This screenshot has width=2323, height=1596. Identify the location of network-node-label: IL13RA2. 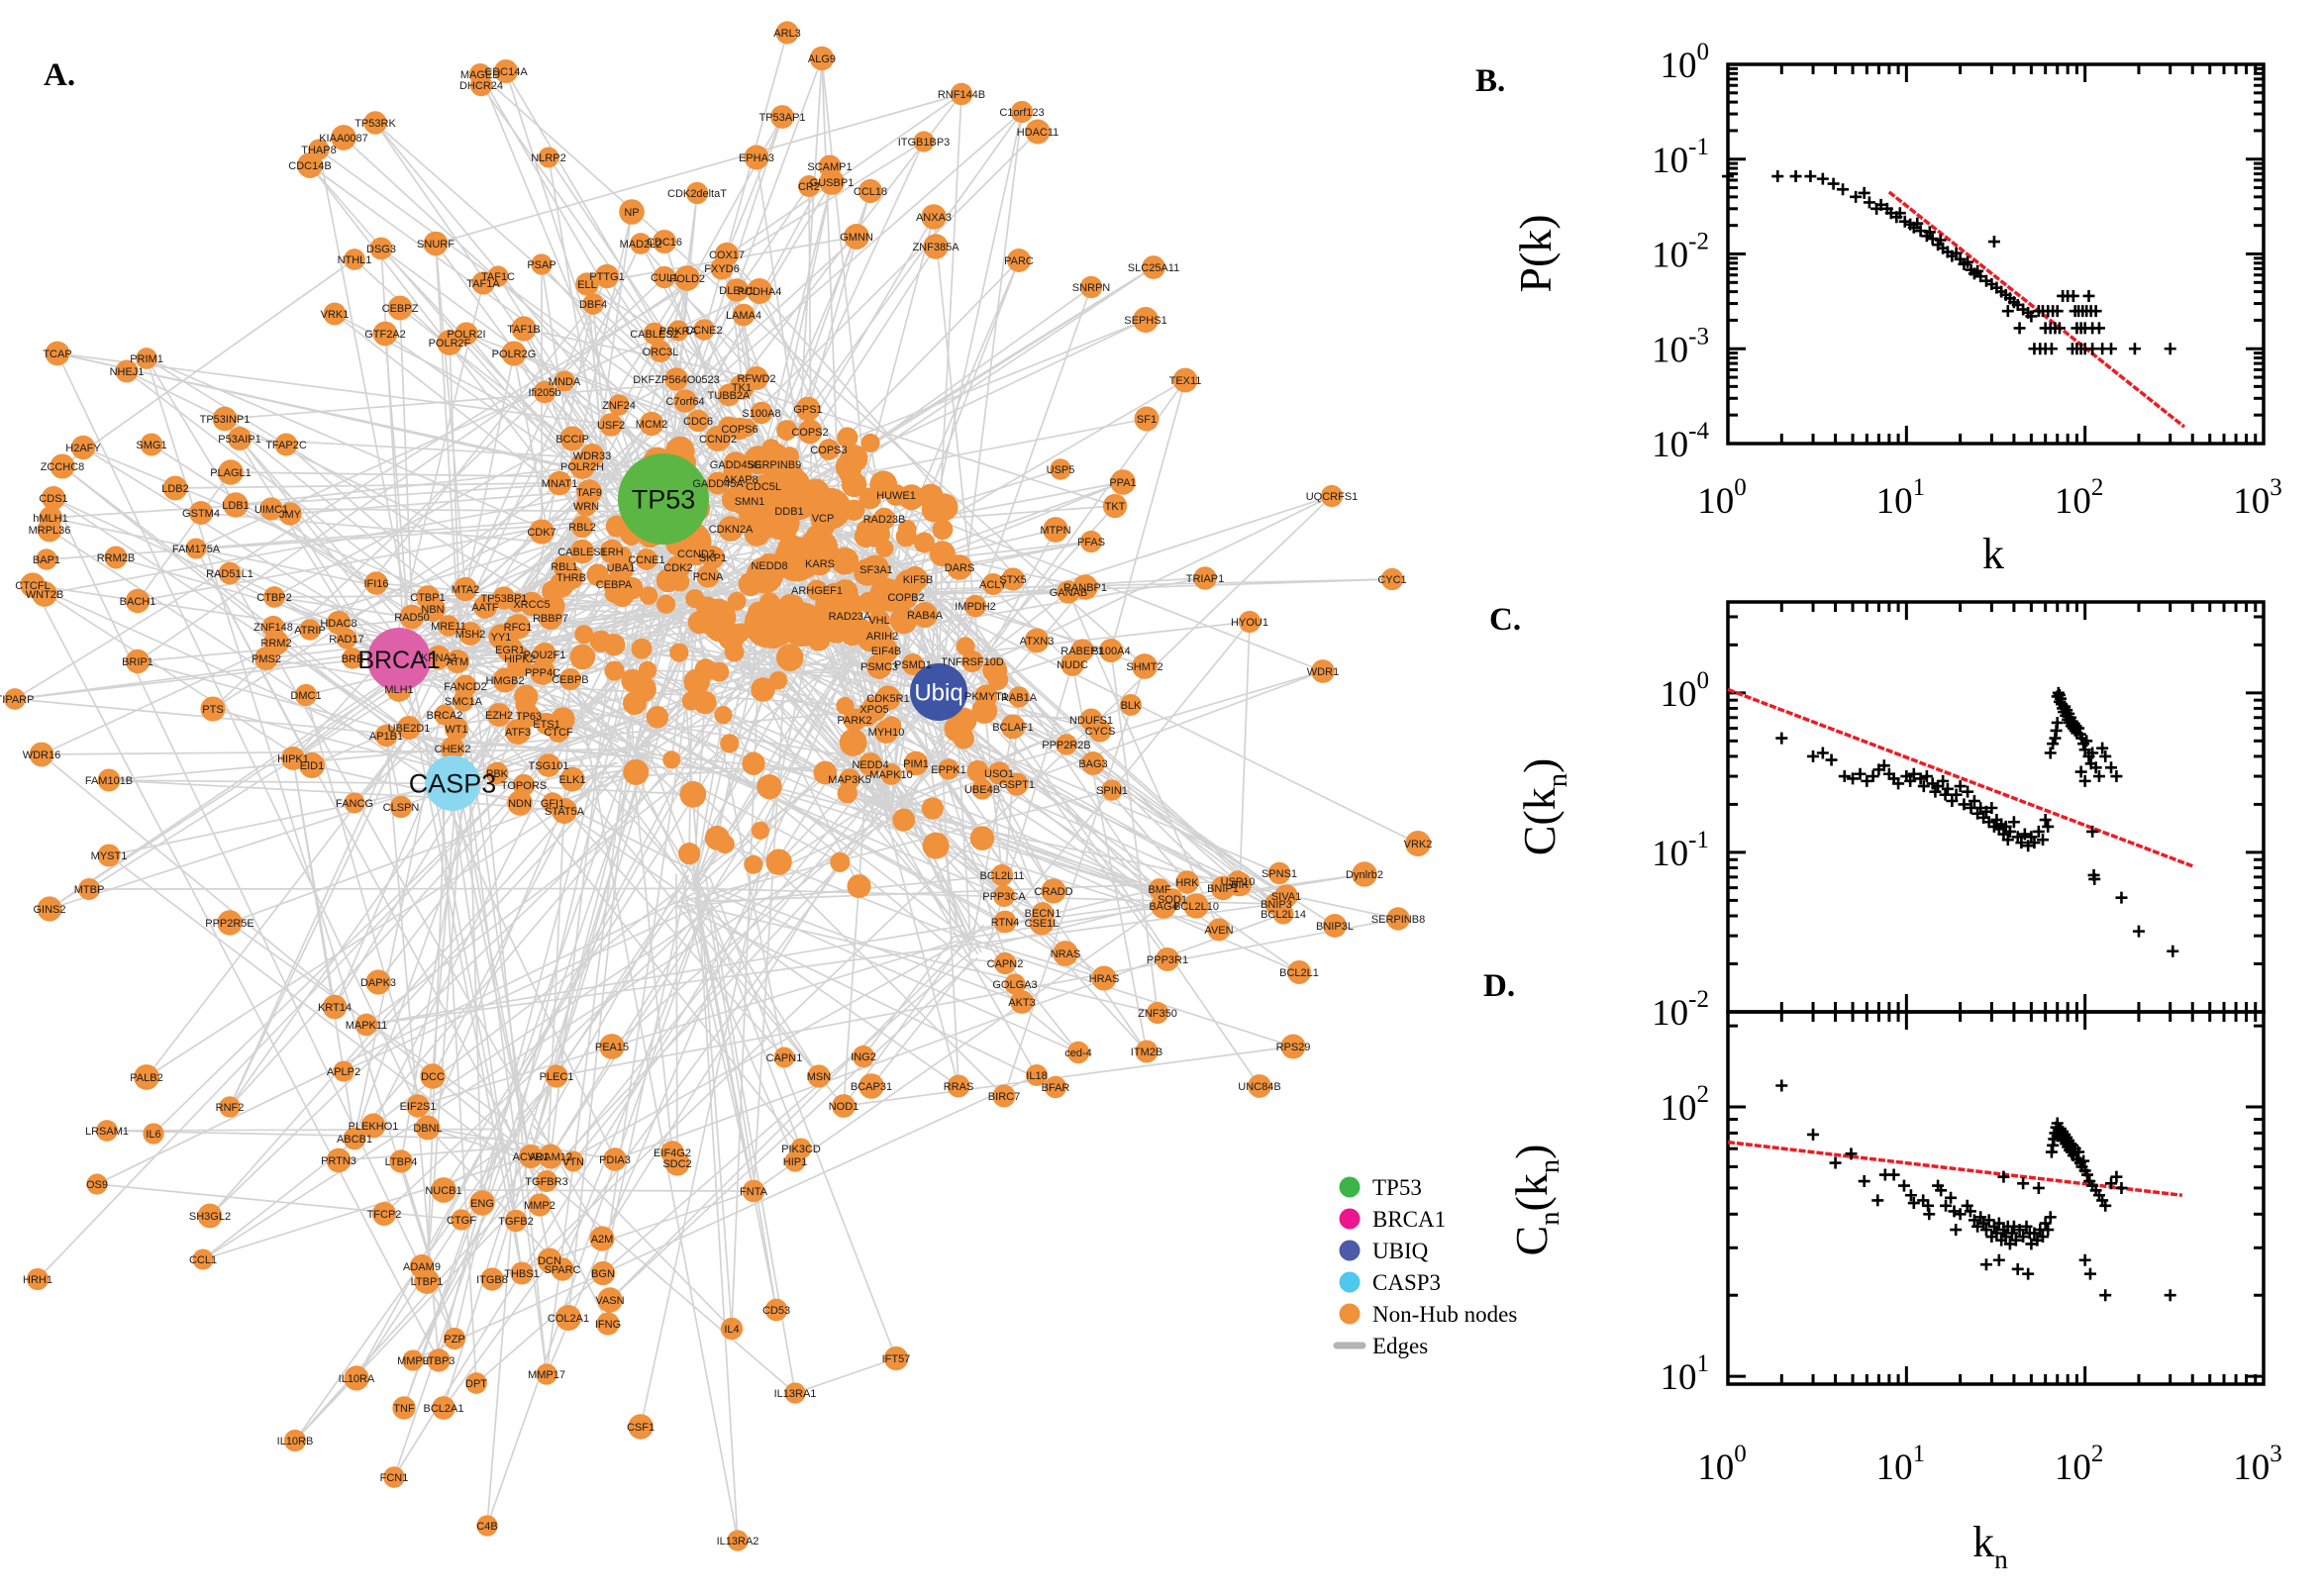
(738, 1541).